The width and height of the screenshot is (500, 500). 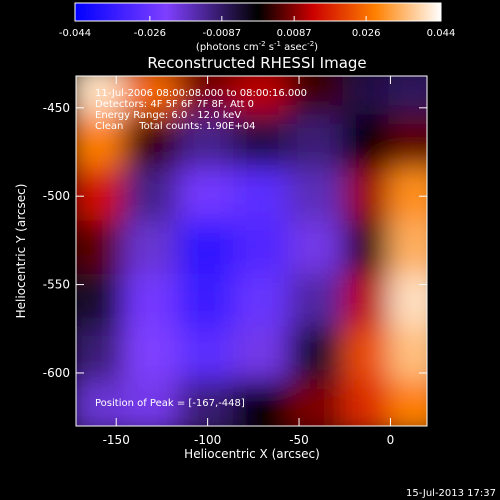 I want to click on chart-title: Reconstructed RHESSI Image, so click(x=256, y=63).